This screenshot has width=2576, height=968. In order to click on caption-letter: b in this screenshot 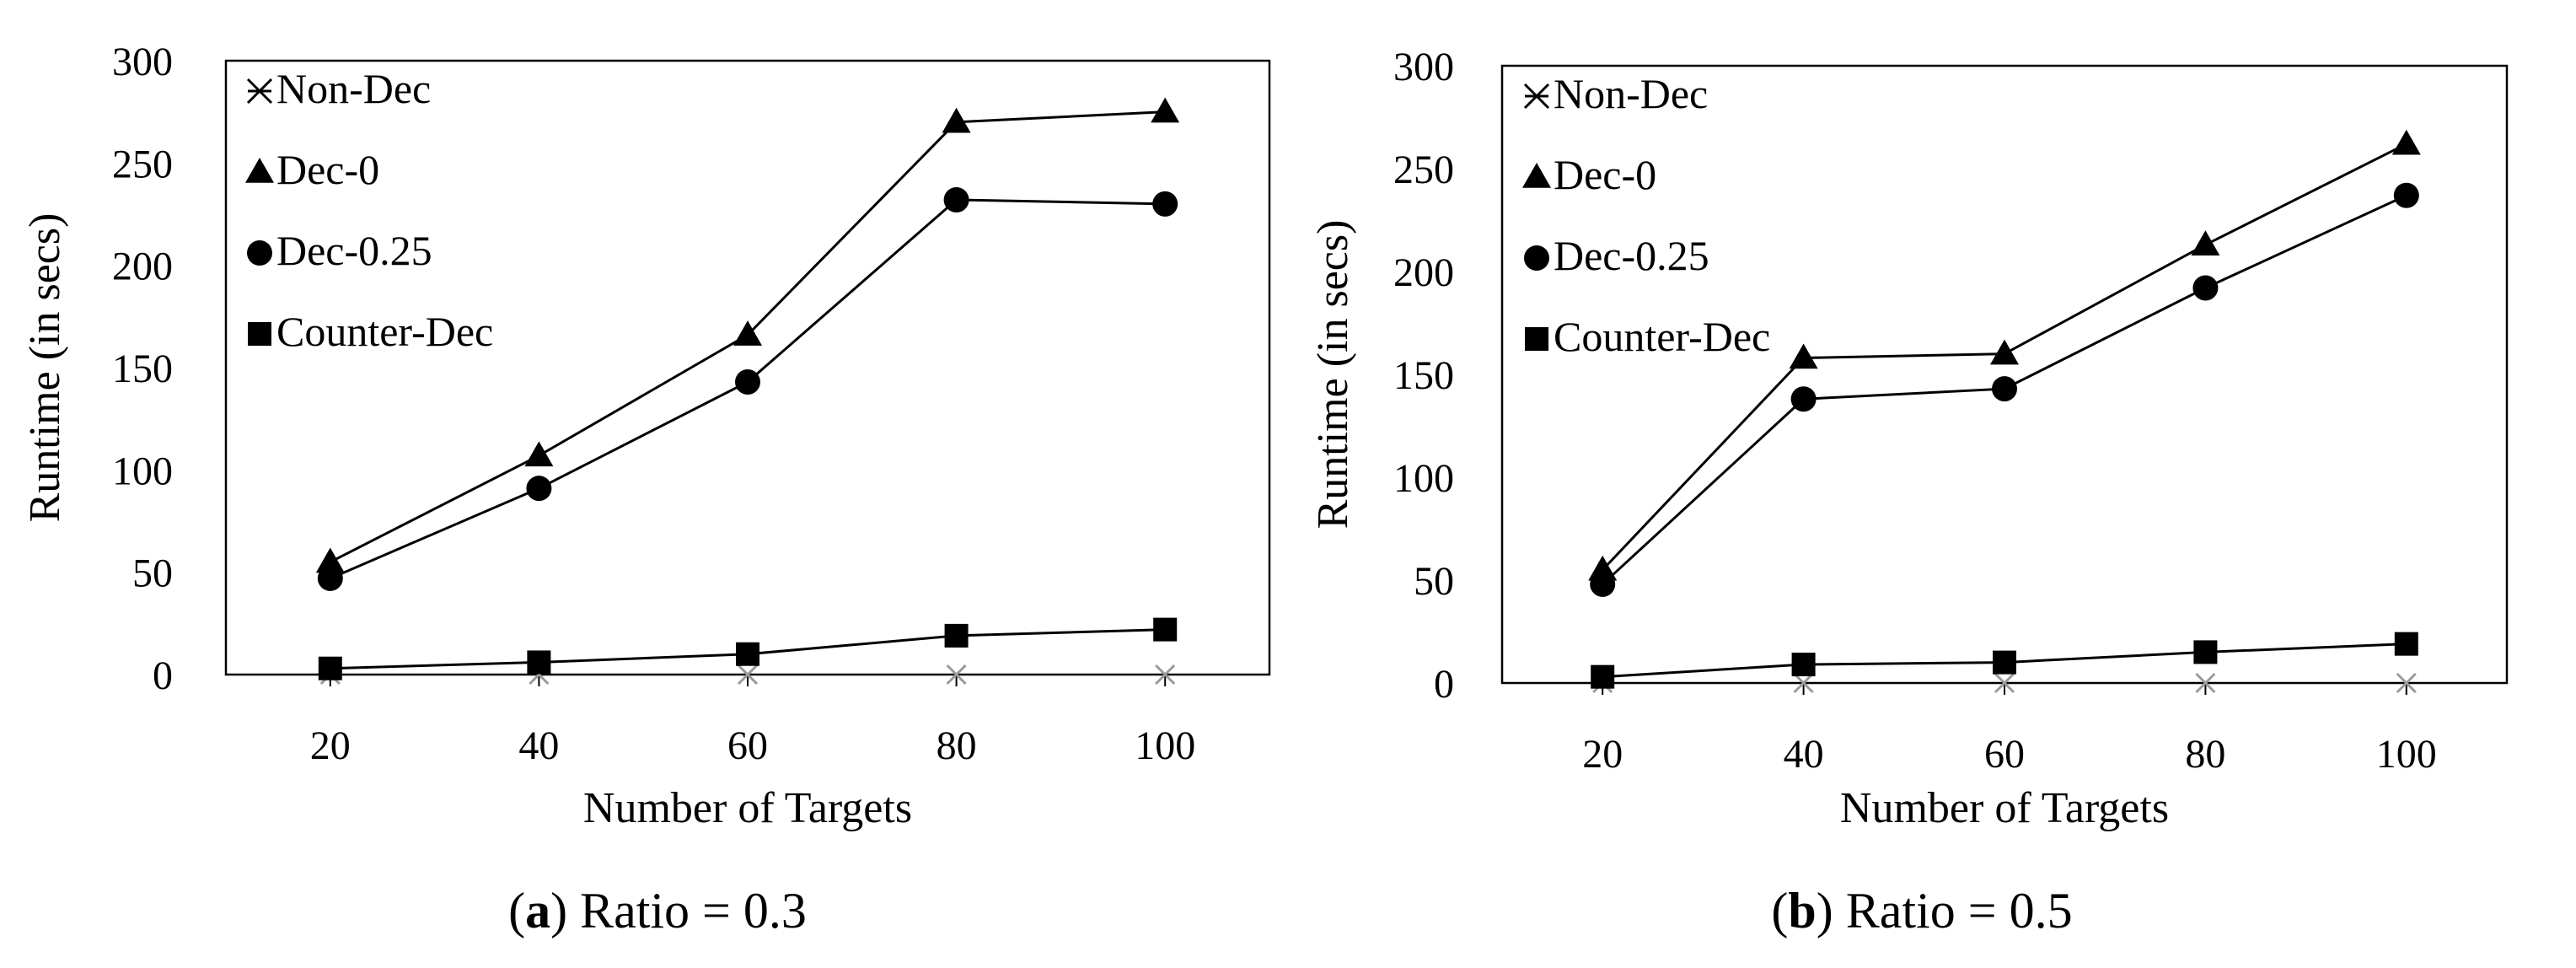, I will do `click(1802, 910)`.